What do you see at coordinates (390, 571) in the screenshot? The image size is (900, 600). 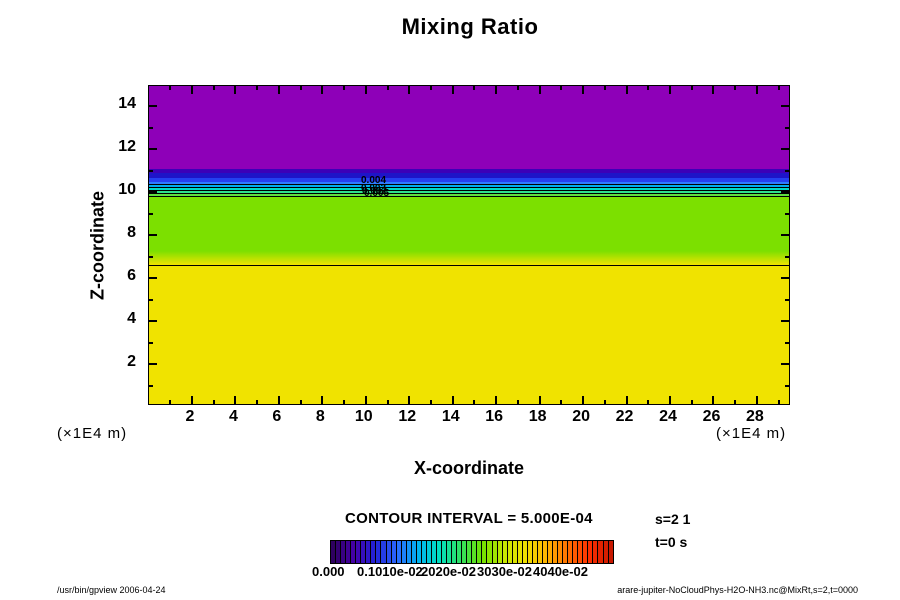 I see `colorbar-tick-label: 0.1010e-02` at bounding box center [390, 571].